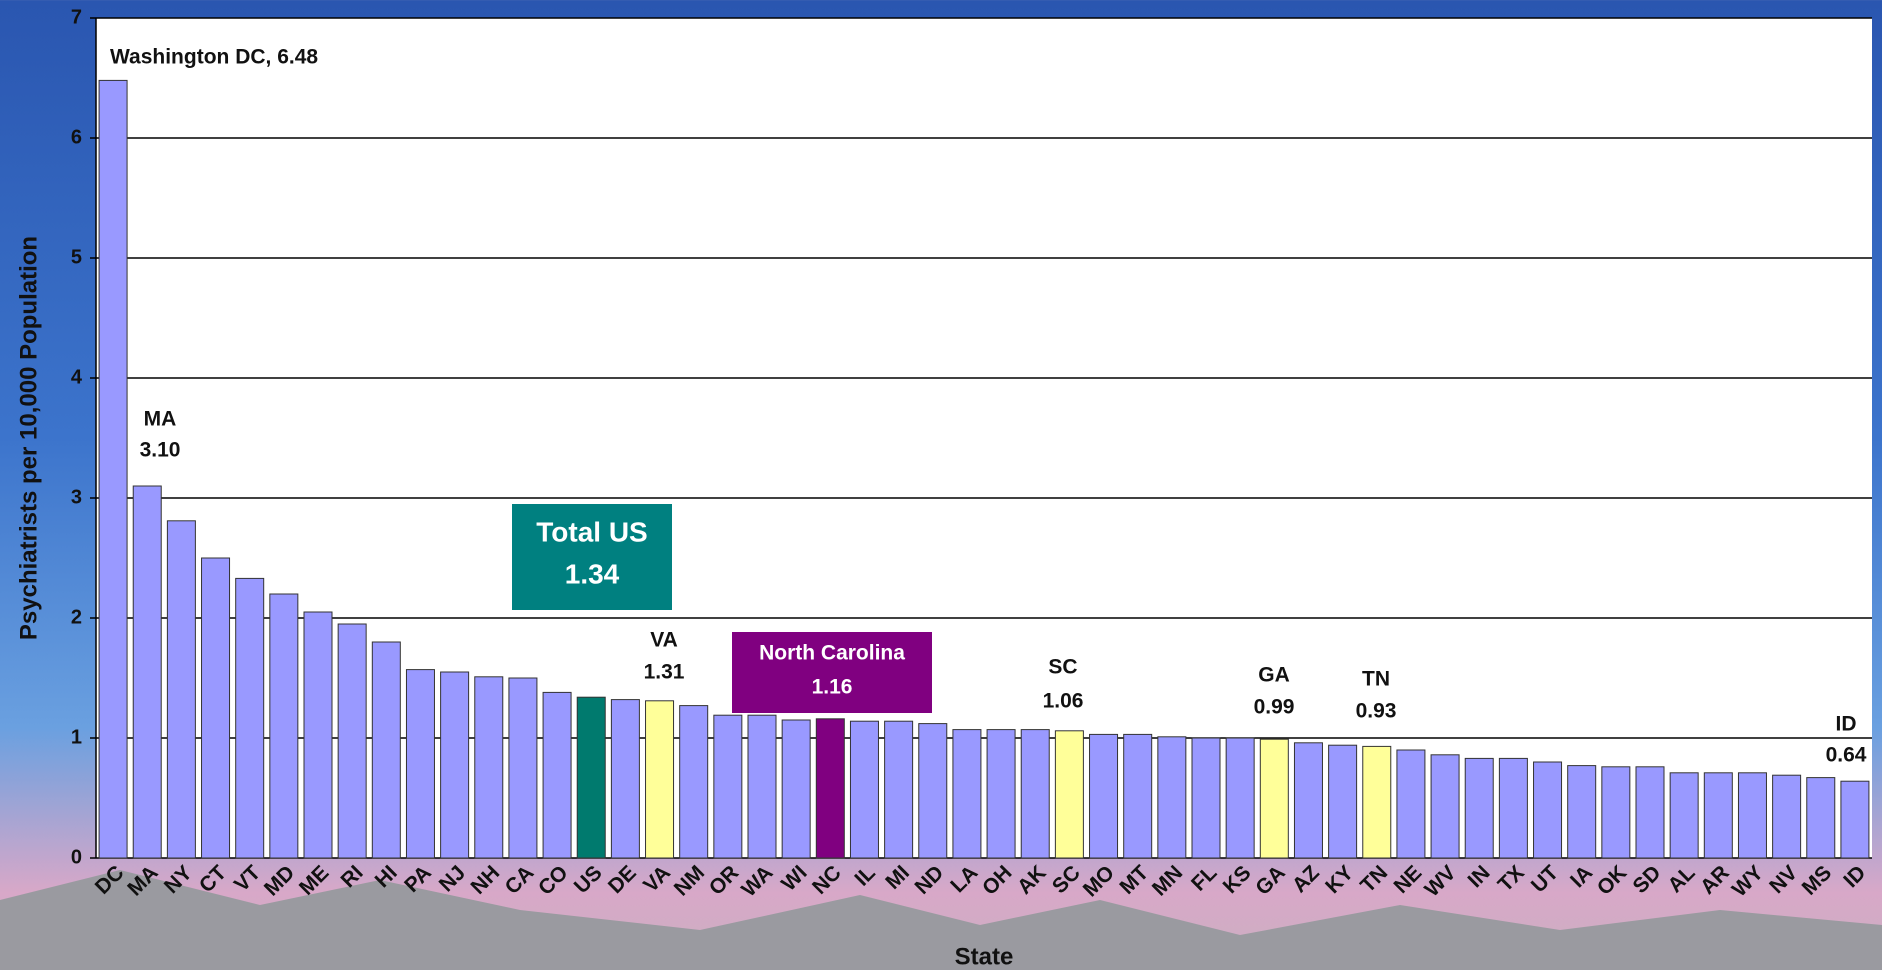  Describe the element at coordinates (832, 653) in the screenshot. I see `annotation: North Carolina` at that location.